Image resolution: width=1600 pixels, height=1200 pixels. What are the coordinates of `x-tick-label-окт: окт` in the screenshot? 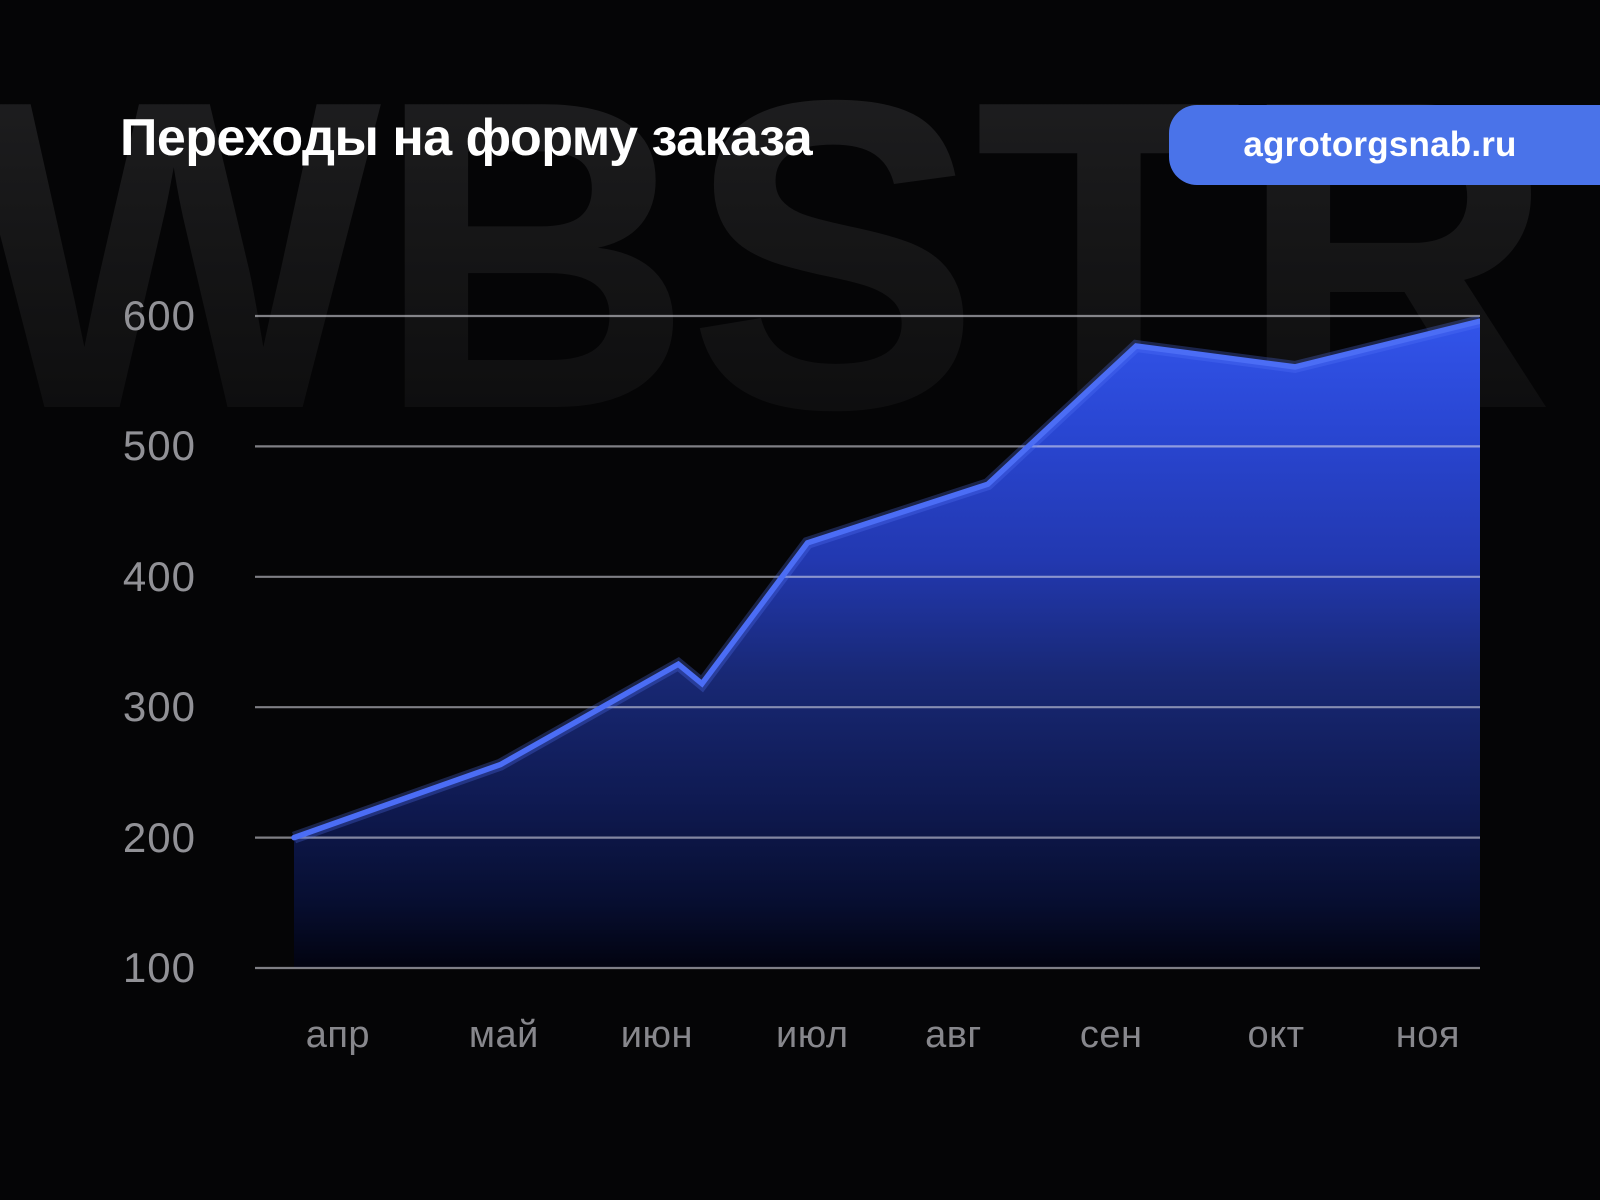 It's located at (1276, 1034).